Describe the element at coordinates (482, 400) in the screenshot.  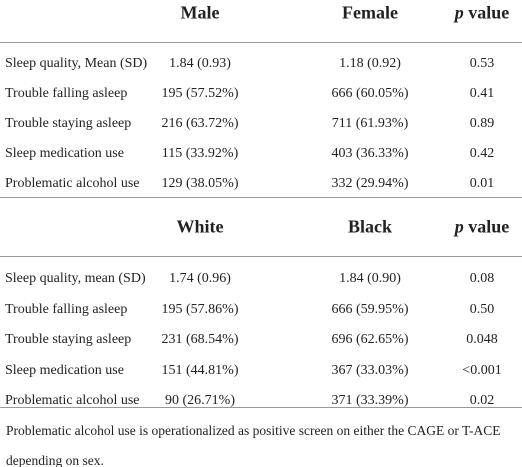
I see `table-cell: 0.02` at that location.